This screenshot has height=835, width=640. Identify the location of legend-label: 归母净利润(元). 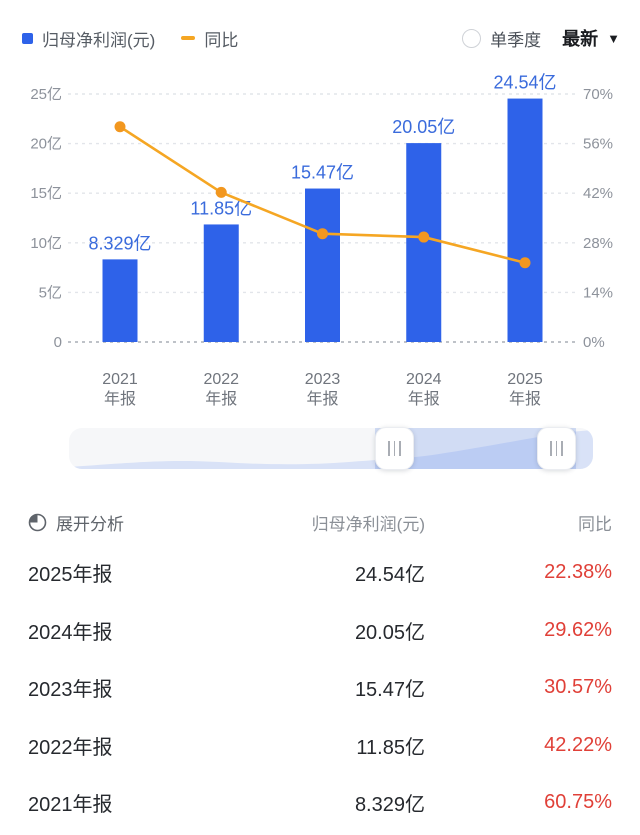
(99, 40).